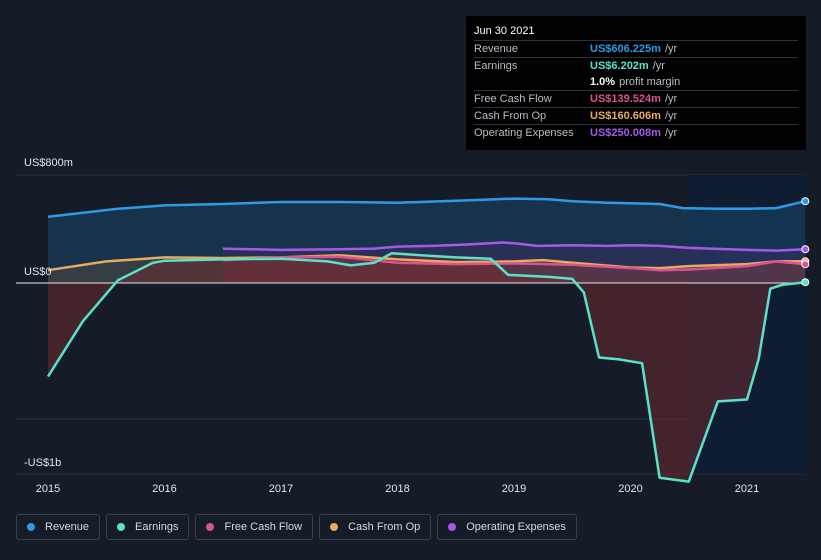  What do you see at coordinates (426, 208) in the screenshot?
I see `revenue-line` at bounding box center [426, 208].